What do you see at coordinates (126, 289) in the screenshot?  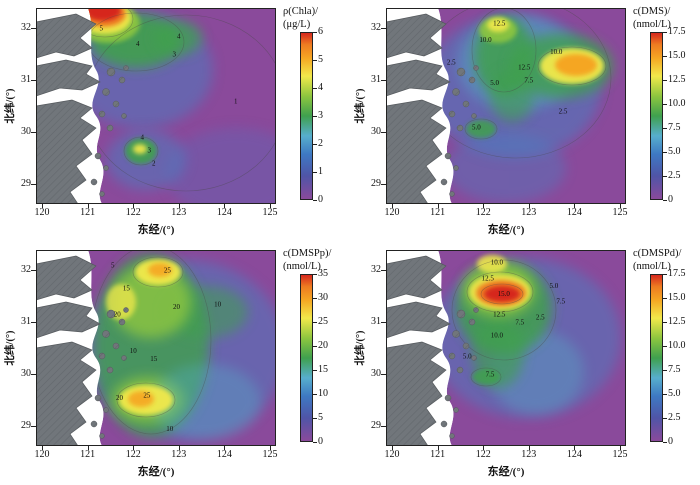 I see `contour-label: 15` at bounding box center [126, 289].